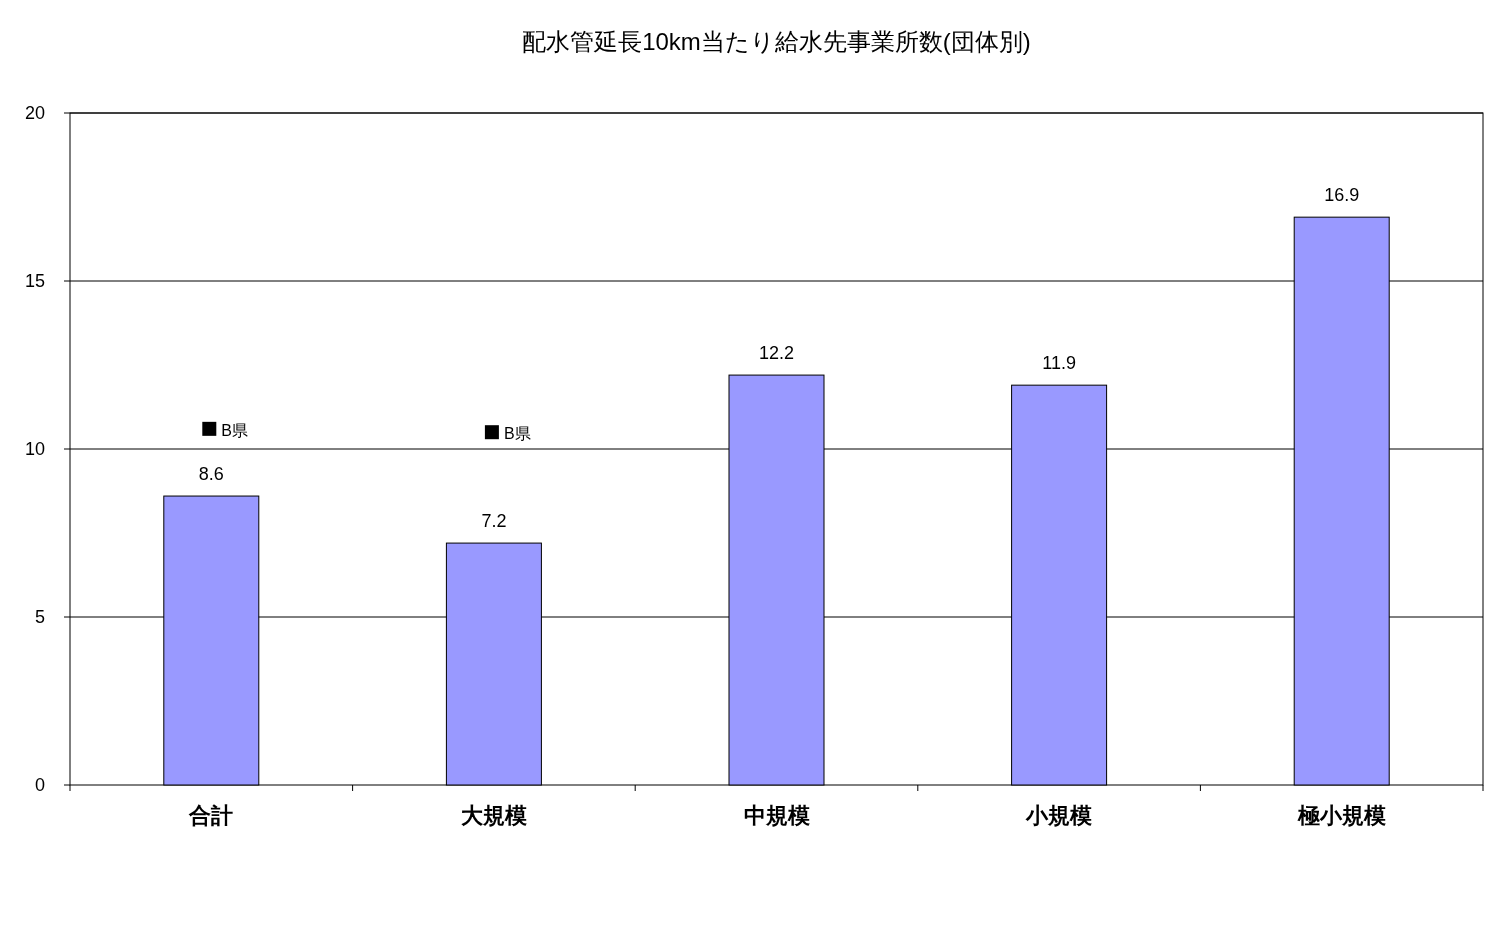  What do you see at coordinates (776, 41) in the screenshot?
I see `chart-title: 配水管延長10km当たり給水先事業所数(団体別)` at bounding box center [776, 41].